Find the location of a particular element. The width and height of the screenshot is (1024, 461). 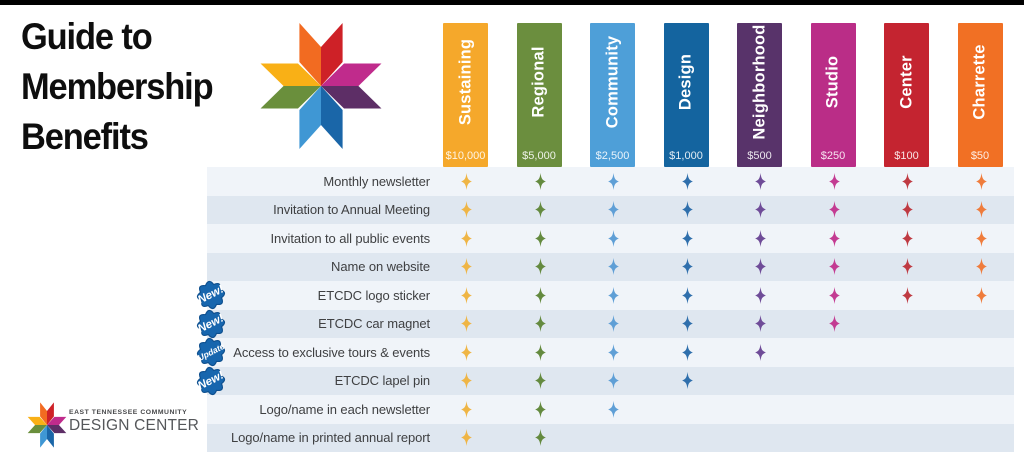

tier-price: $50 is located at coordinates (980, 156).